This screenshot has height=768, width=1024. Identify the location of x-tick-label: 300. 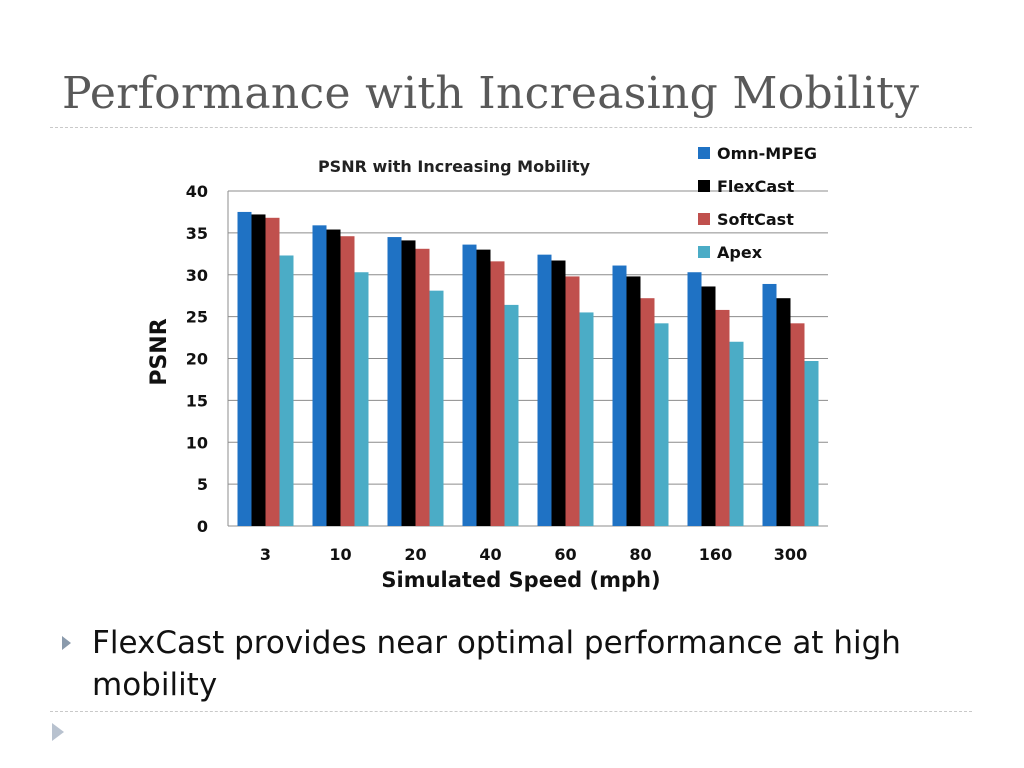
(790, 554).